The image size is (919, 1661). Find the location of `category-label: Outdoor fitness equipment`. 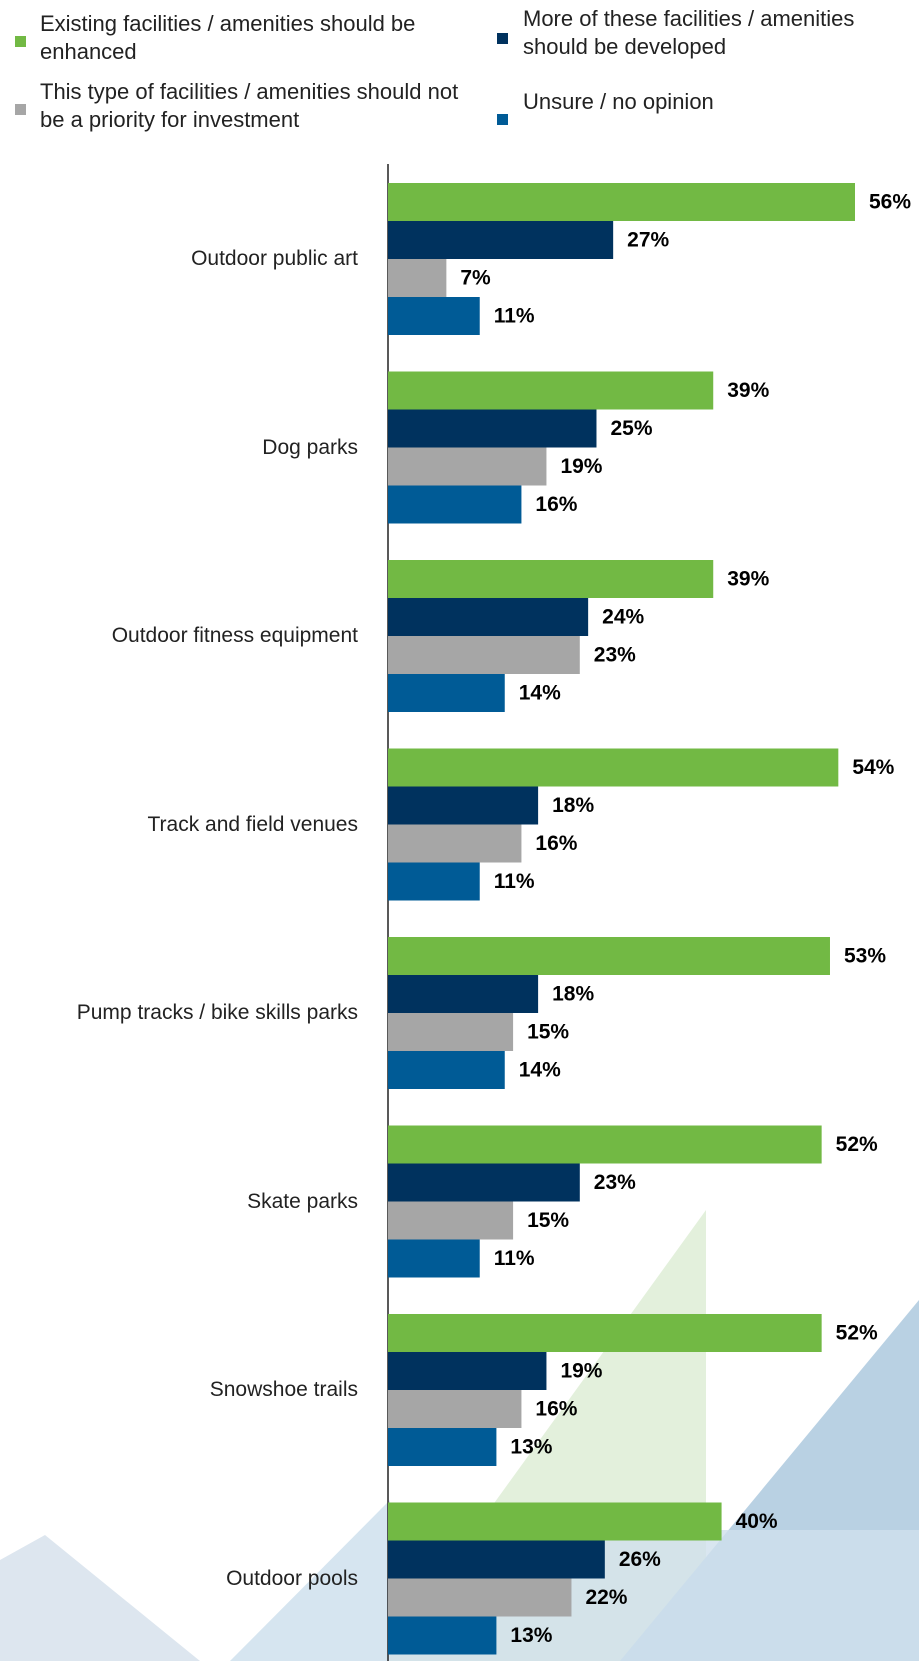

category-label: Outdoor fitness equipment is located at coordinates (234, 635).